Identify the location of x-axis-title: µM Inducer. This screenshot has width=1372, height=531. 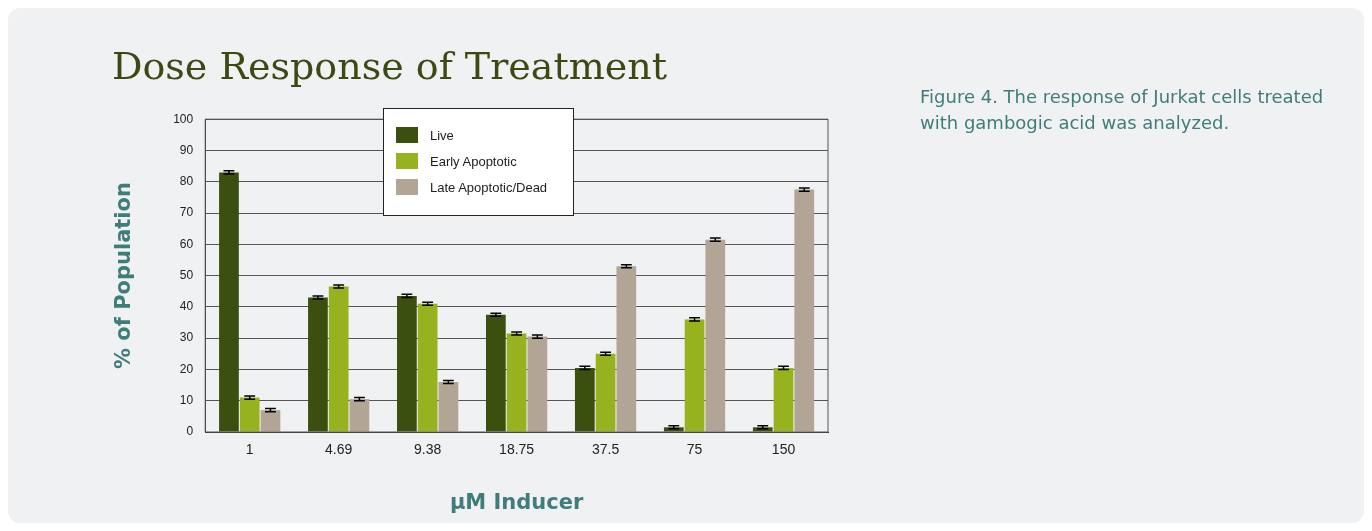
(516, 501).